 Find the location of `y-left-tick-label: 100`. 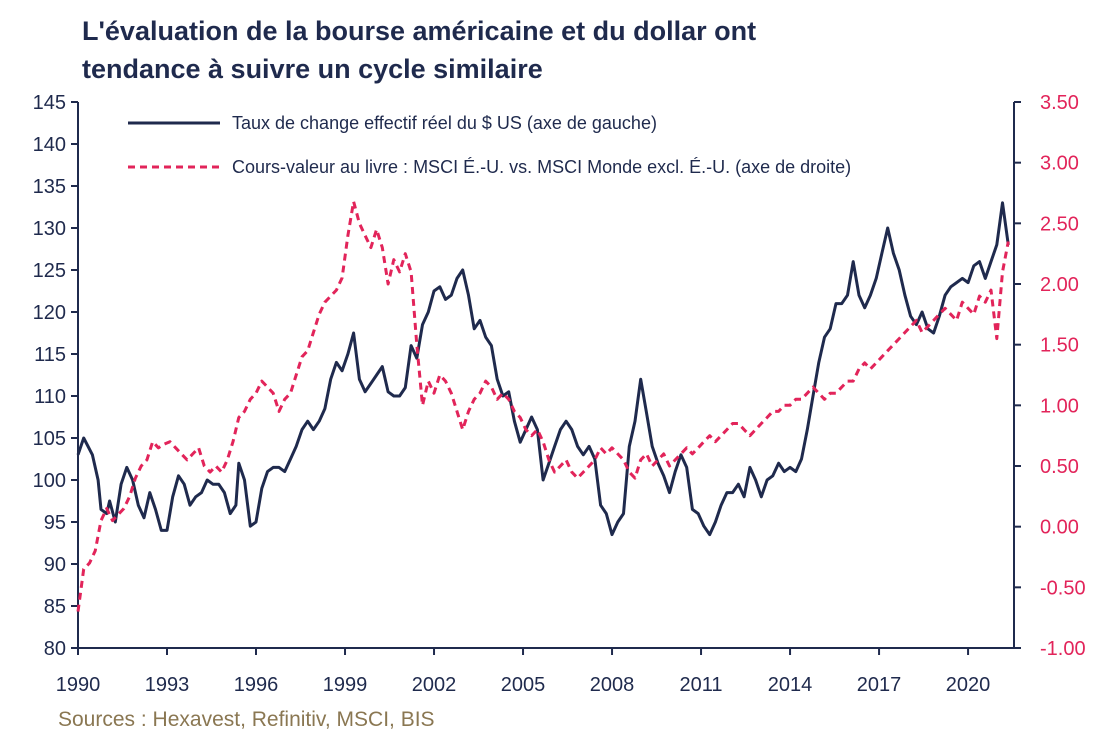

y-left-tick-label: 100 is located at coordinates (49, 481).